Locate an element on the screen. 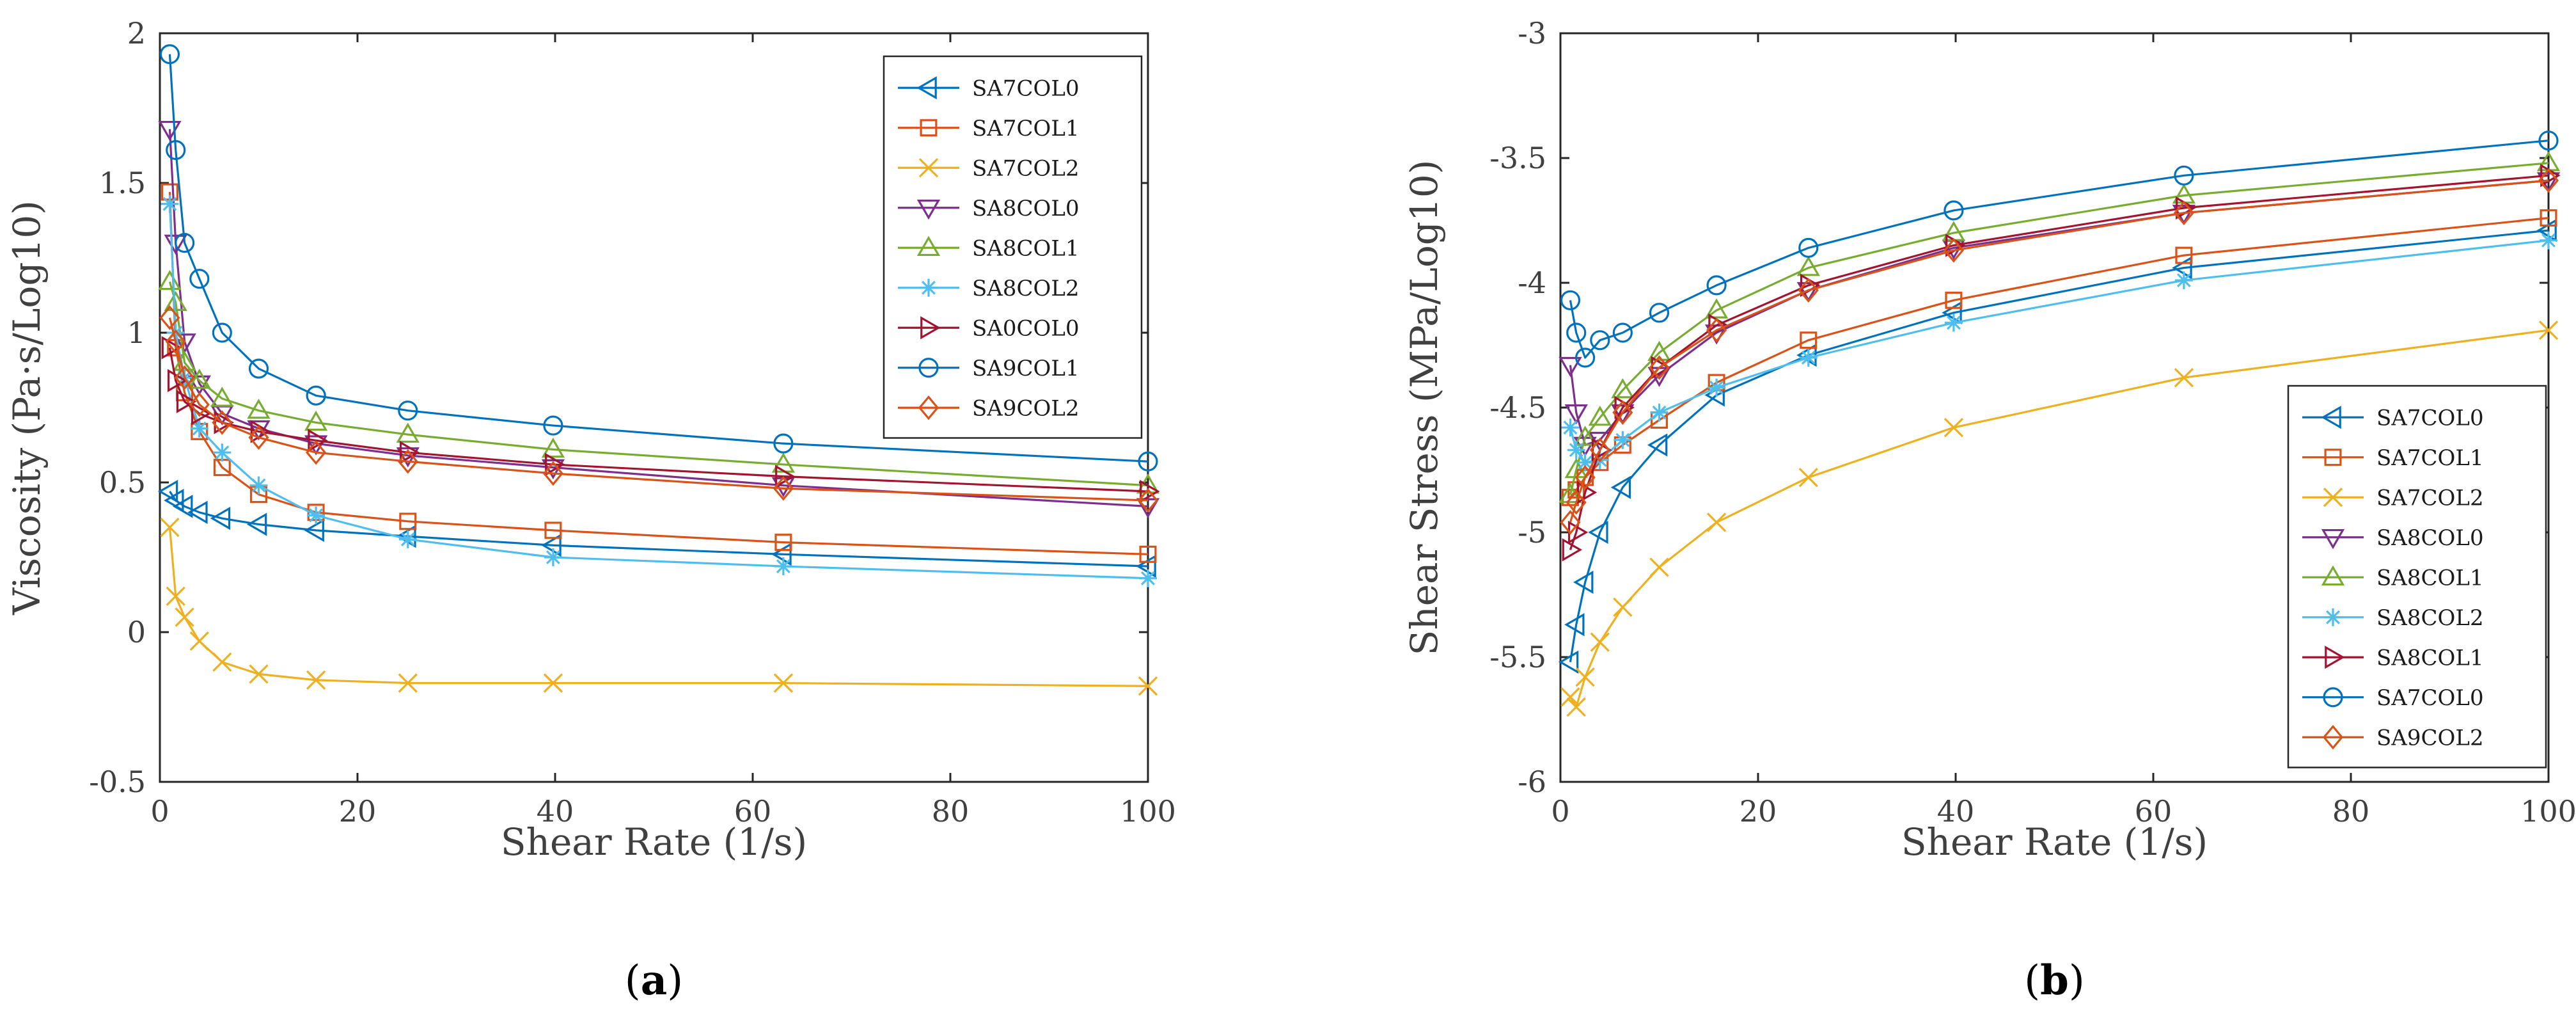  series-sa7col2 is located at coordinates (659, 607).